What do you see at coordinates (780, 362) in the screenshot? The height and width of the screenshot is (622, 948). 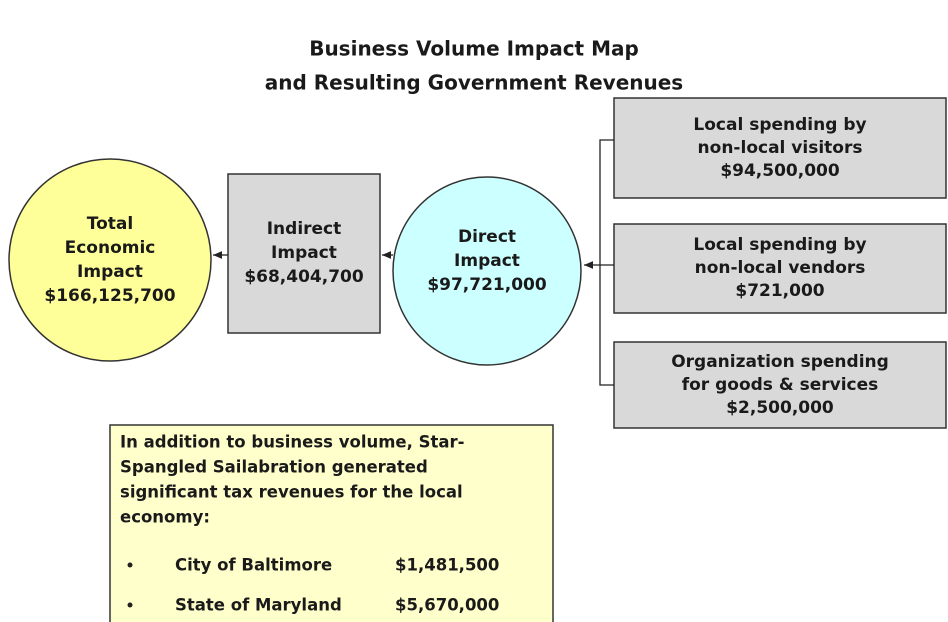 I see `node-label: Organization spending` at bounding box center [780, 362].